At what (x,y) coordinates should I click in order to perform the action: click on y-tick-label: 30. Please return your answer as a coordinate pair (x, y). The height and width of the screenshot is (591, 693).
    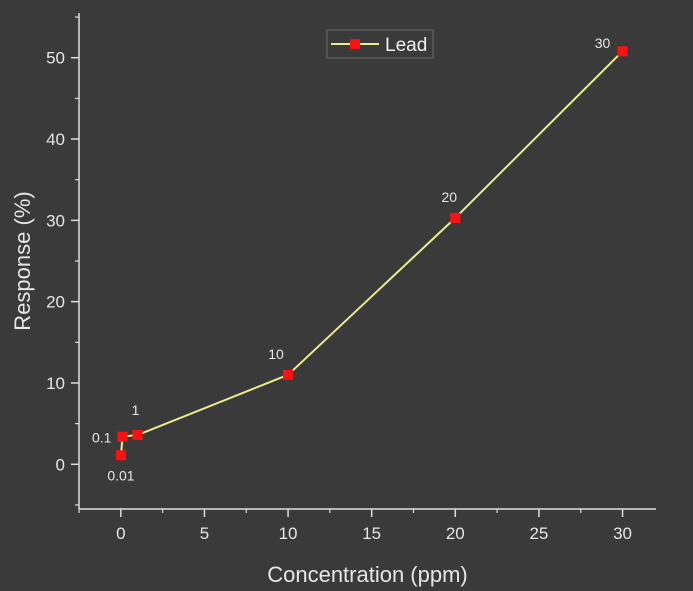
    Looking at the image, I should click on (55, 220).